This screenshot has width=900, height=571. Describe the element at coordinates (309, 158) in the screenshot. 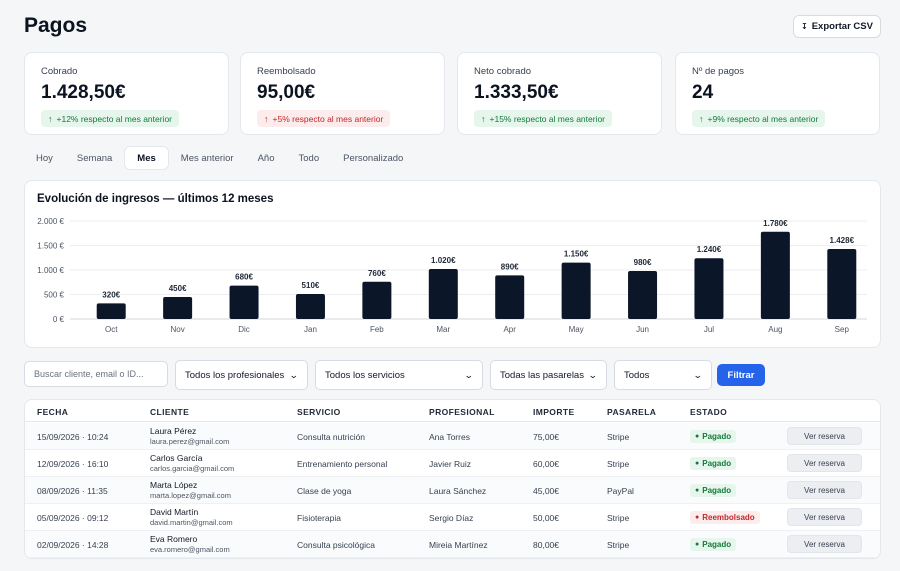

I see `tab-todo: Todo` at that location.